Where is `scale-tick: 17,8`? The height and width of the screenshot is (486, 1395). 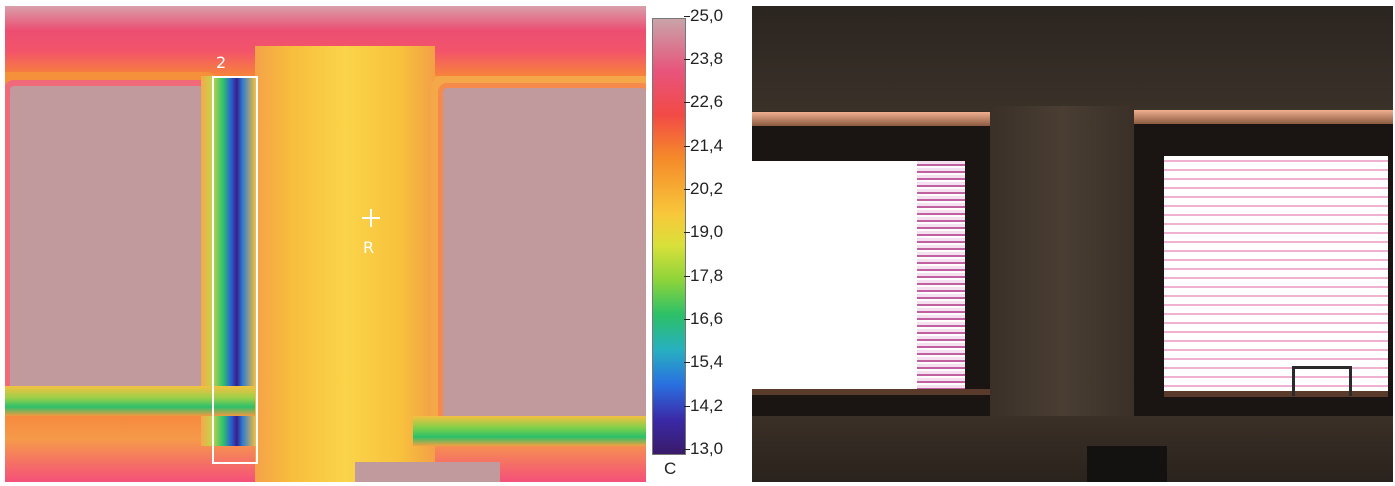 scale-tick: 17,8 is located at coordinates (703, 275).